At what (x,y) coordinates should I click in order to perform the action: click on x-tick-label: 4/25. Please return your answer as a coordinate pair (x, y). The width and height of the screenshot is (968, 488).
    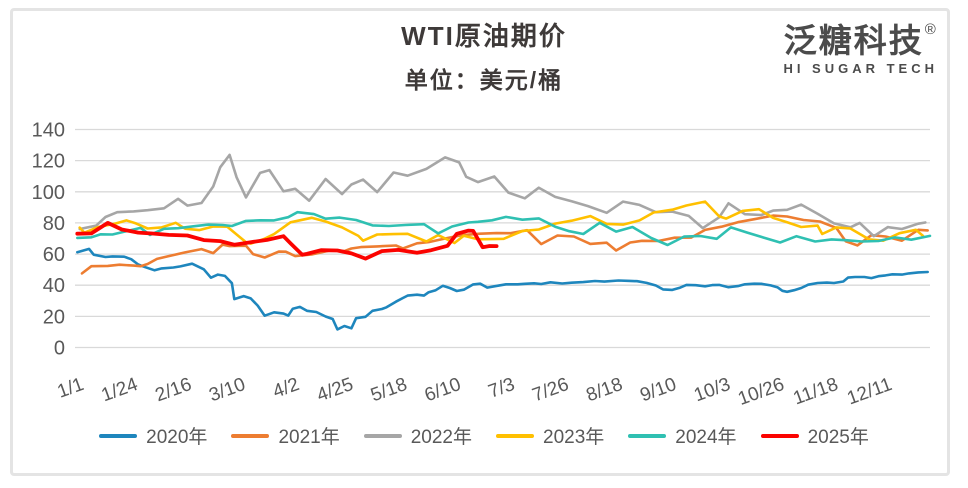
    Looking at the image, I should click on (335, 390).